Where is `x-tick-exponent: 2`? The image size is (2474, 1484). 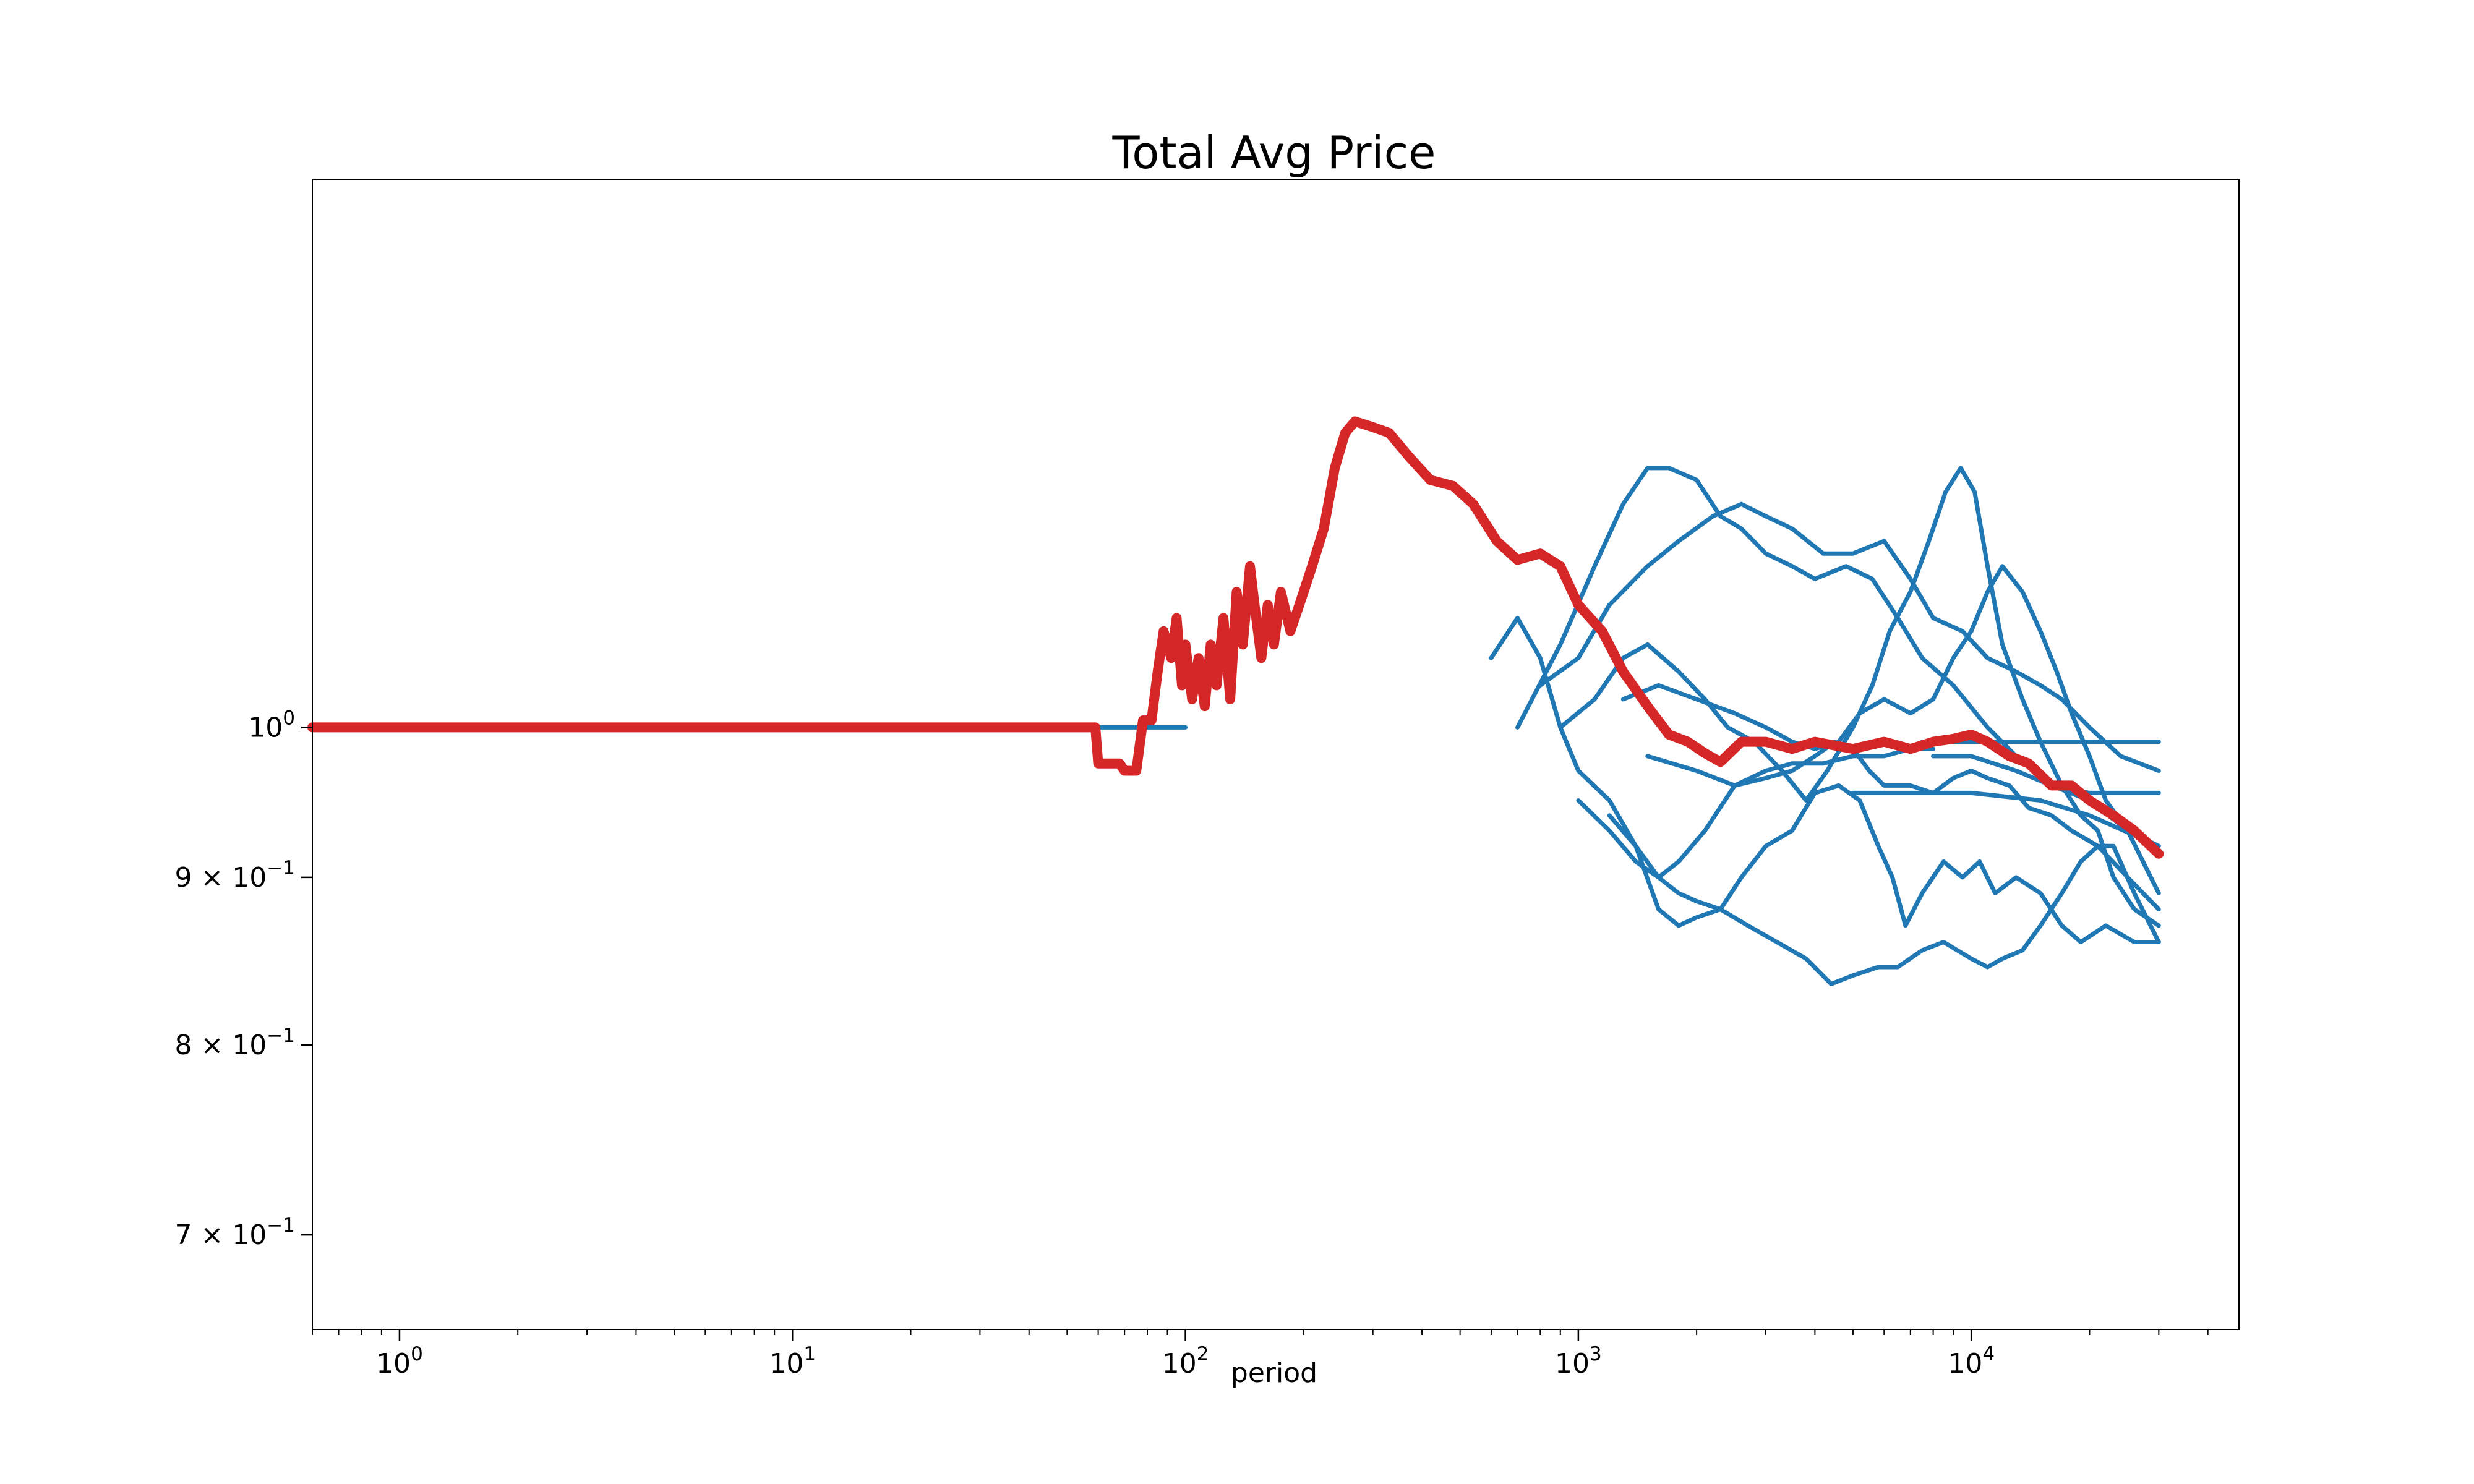
x-tick-exponent: 2 is located at coordinates (1203, 1354).